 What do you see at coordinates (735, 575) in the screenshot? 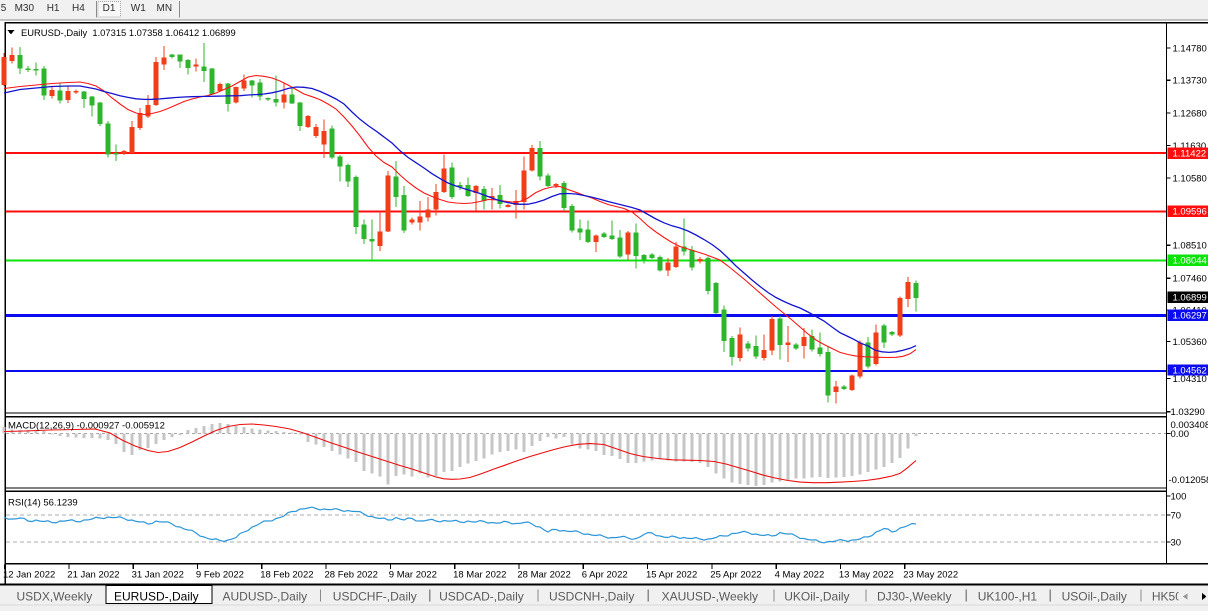
I see `svg-text: 25 Apr 2022` at bounding box center [735, 575].